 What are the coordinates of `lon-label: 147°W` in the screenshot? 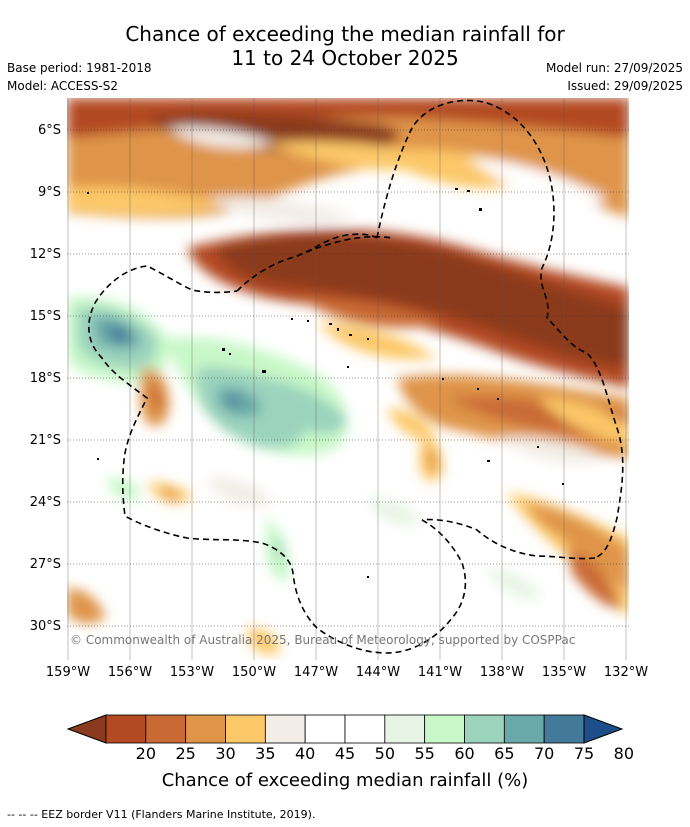 It's located at (316, 672).